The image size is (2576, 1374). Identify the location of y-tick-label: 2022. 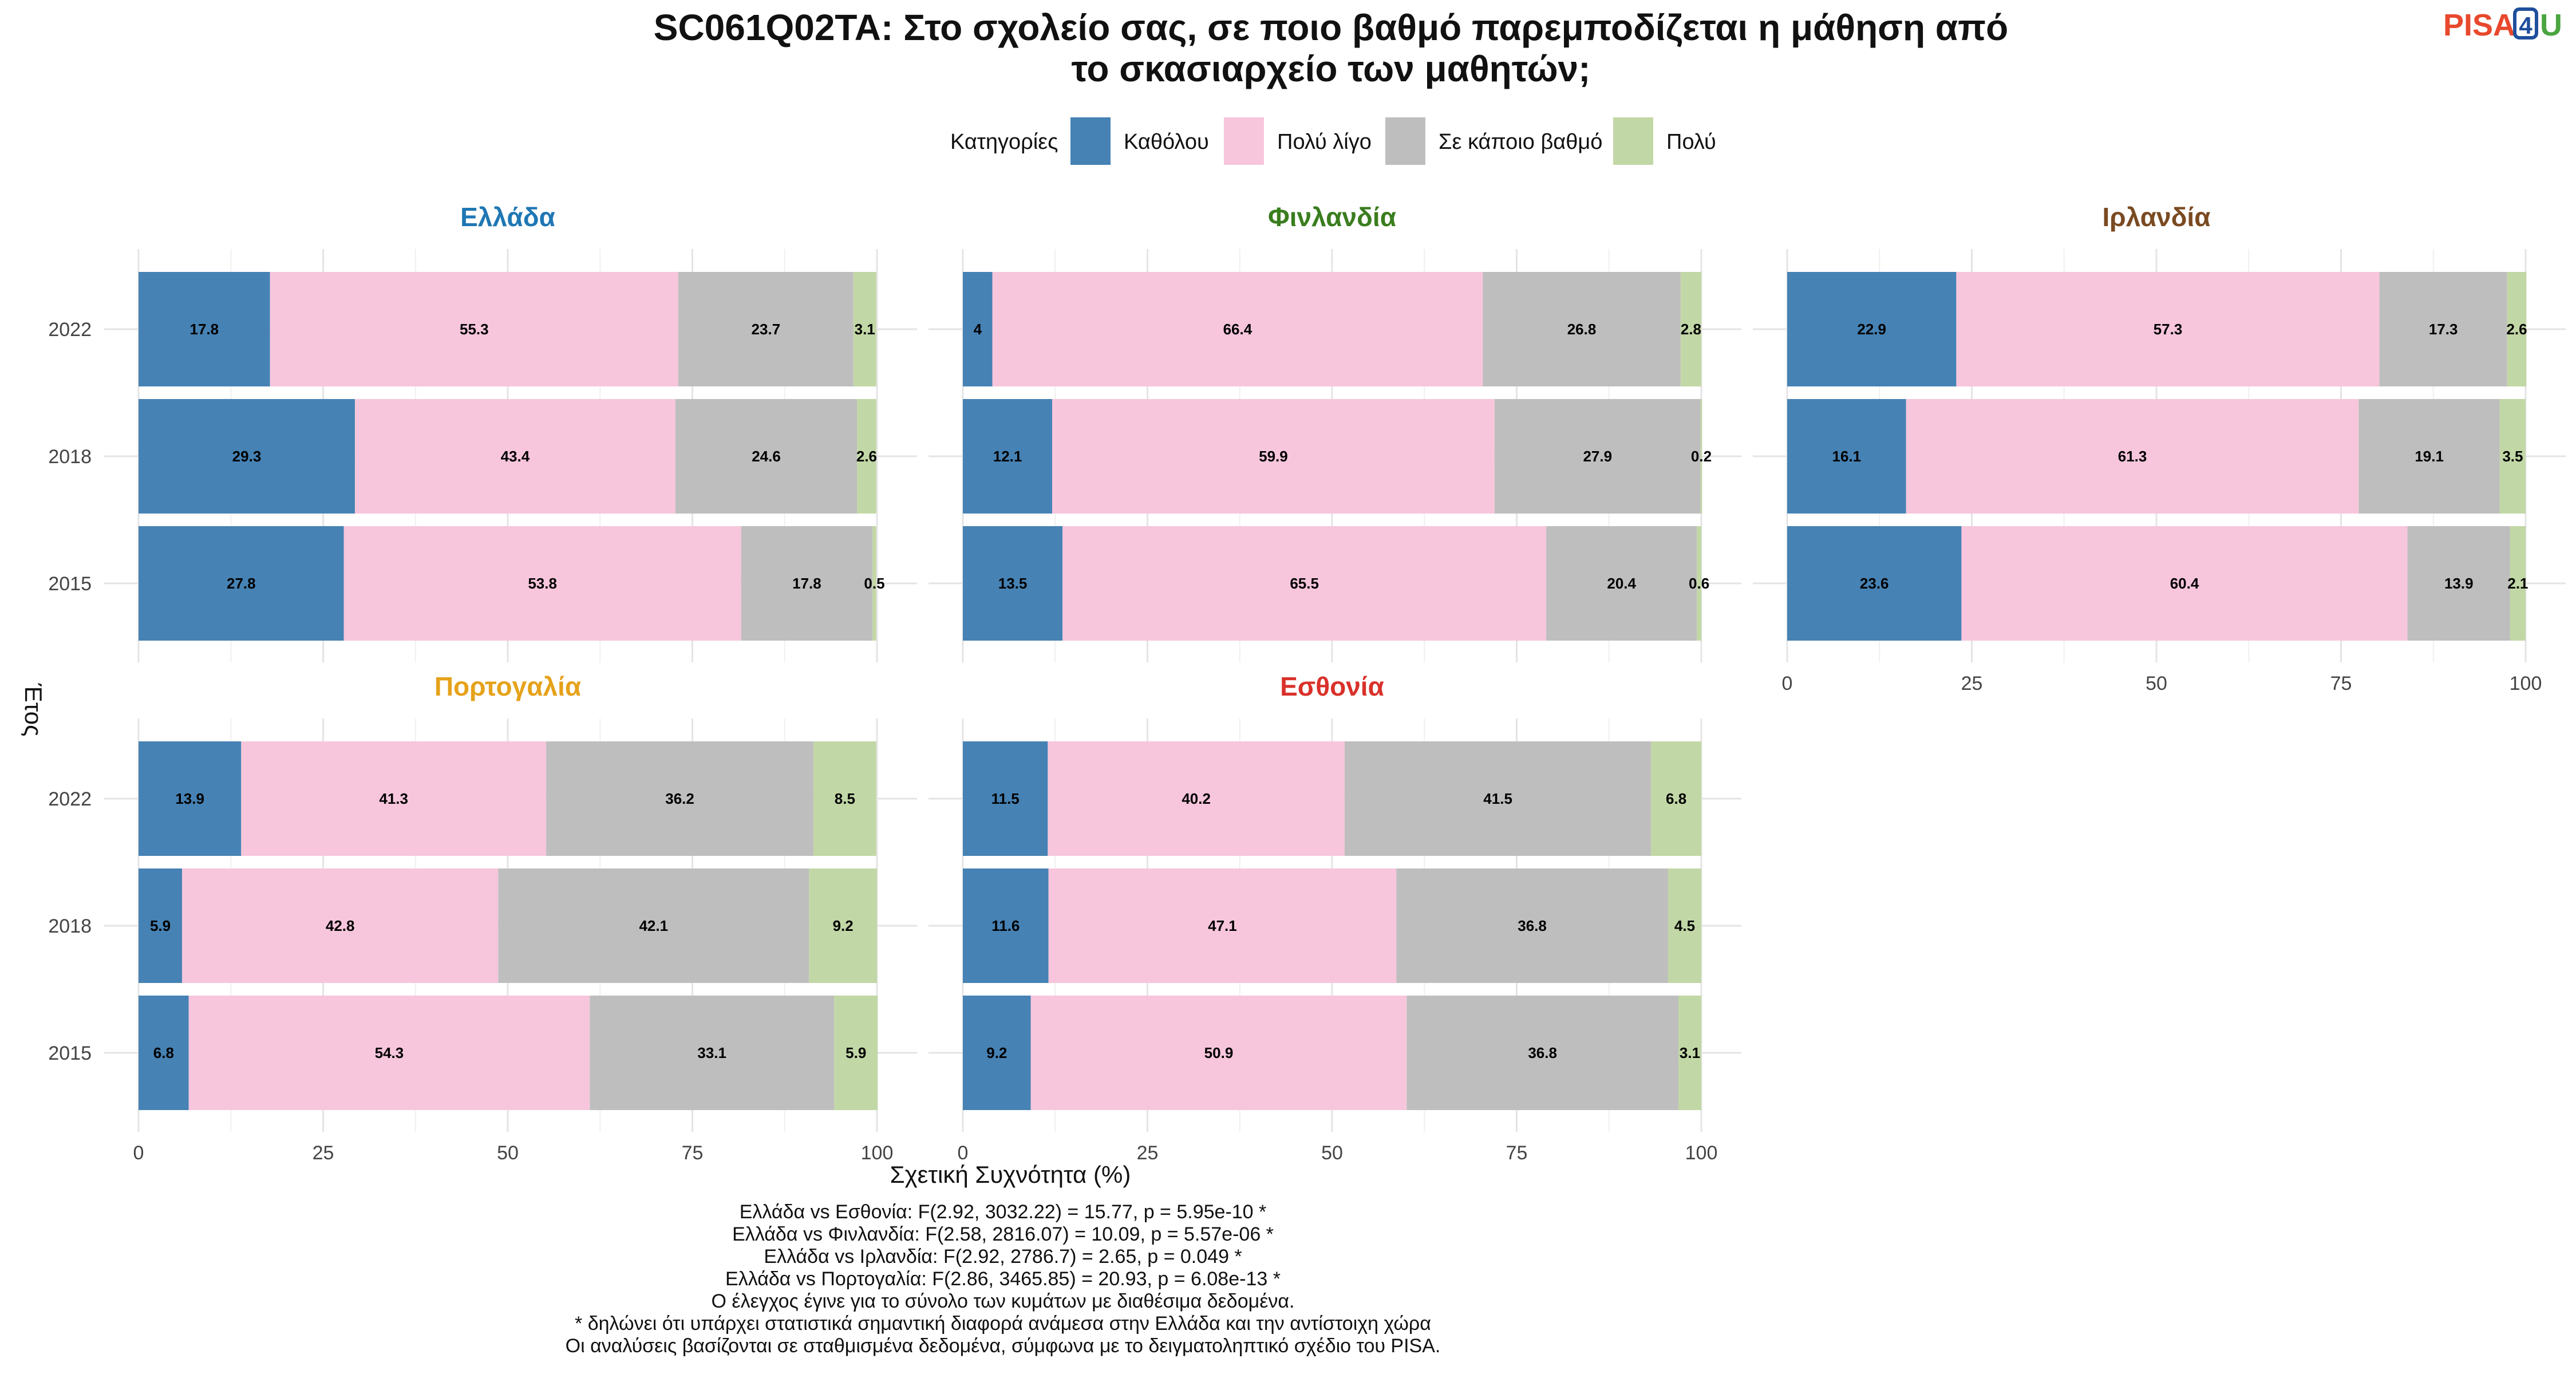
(70, 330).